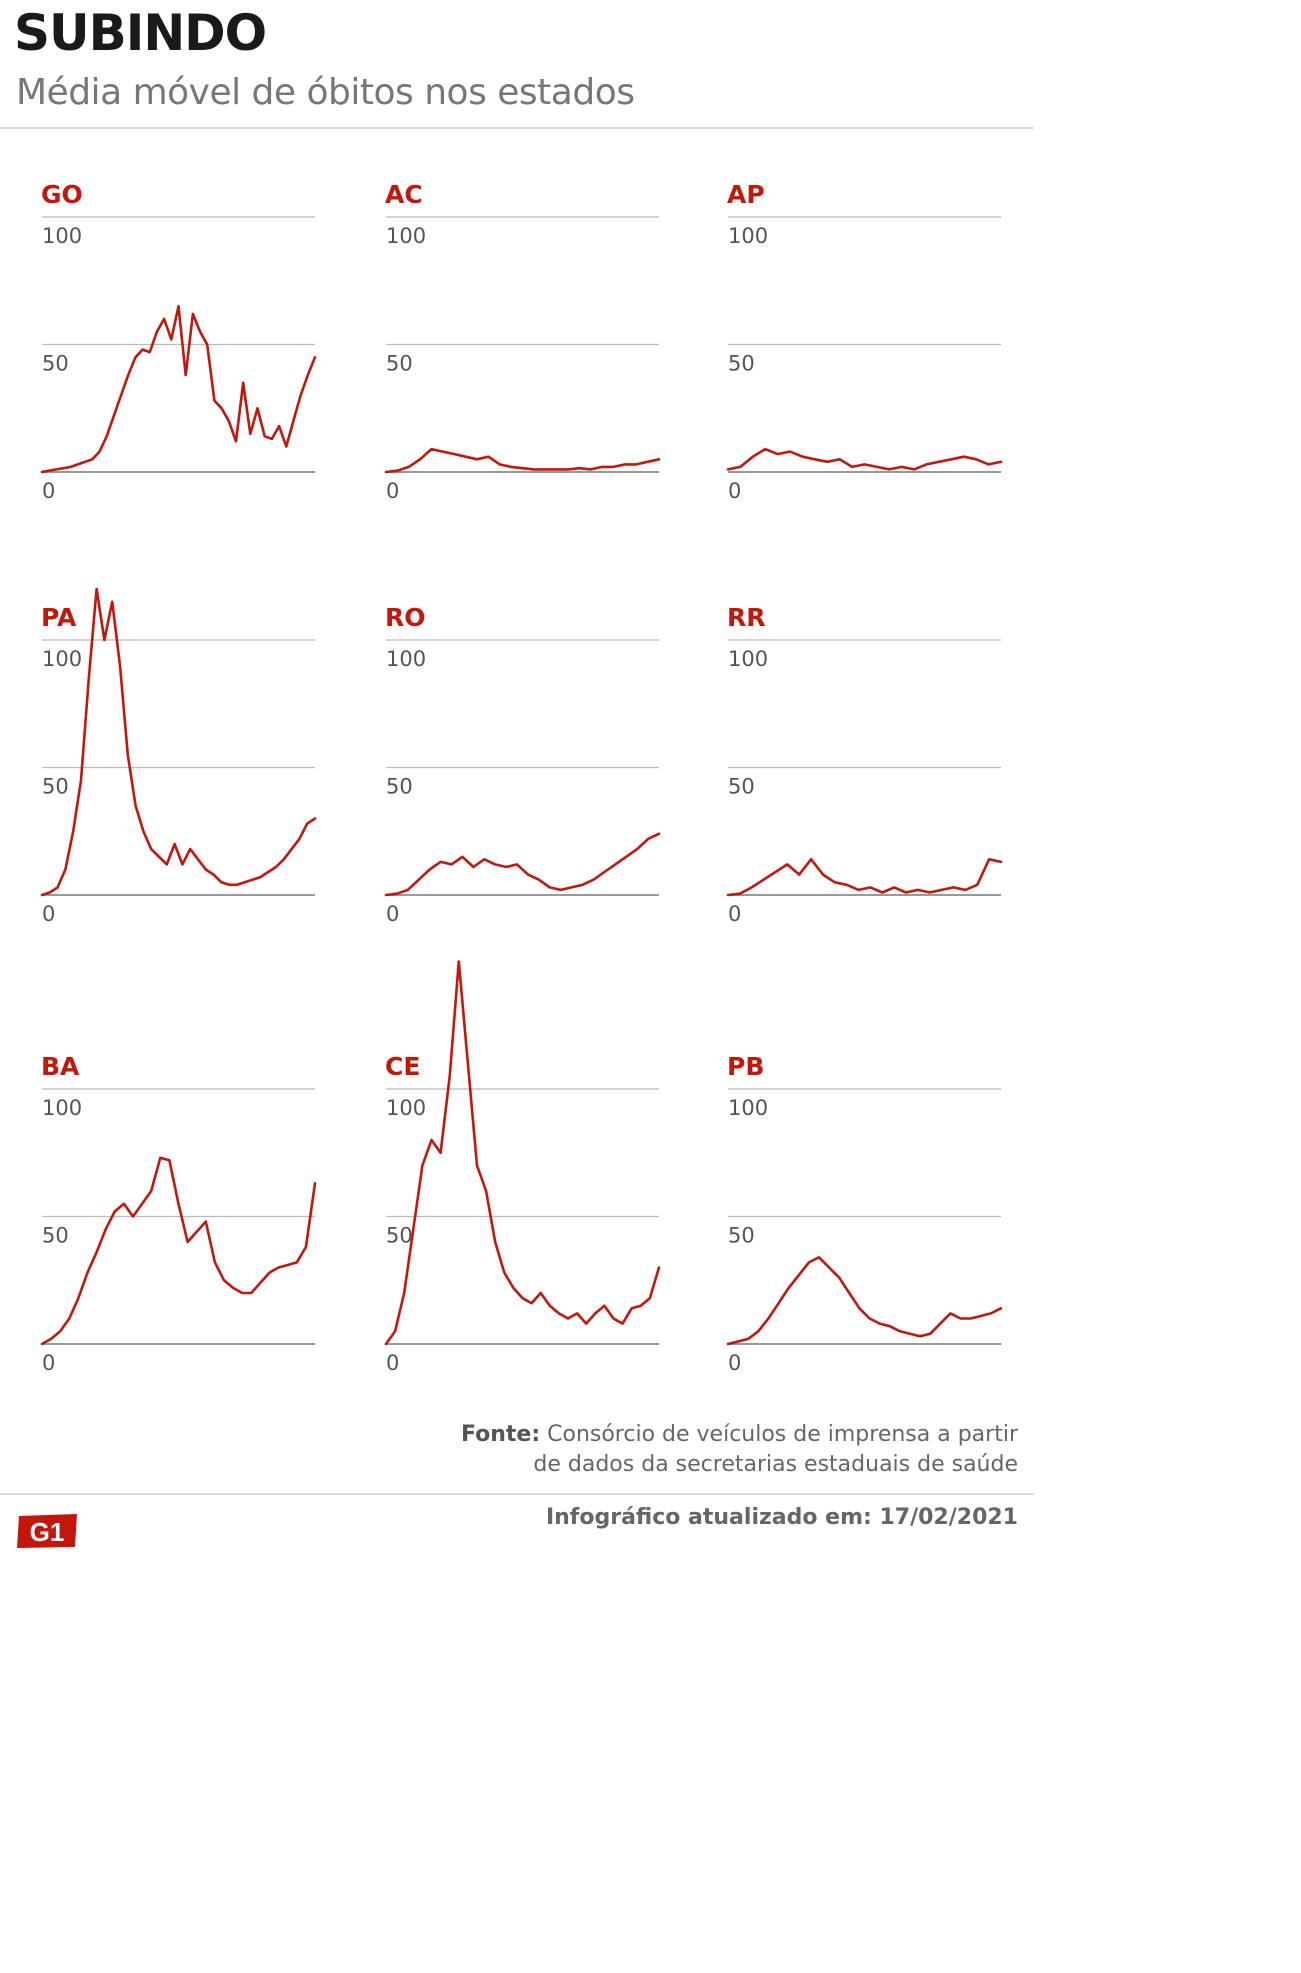 The image size is (1301, 1973). Describe the element at coordinates (60, 1066) in the screenshot. I see `state-label: BA` at that location.